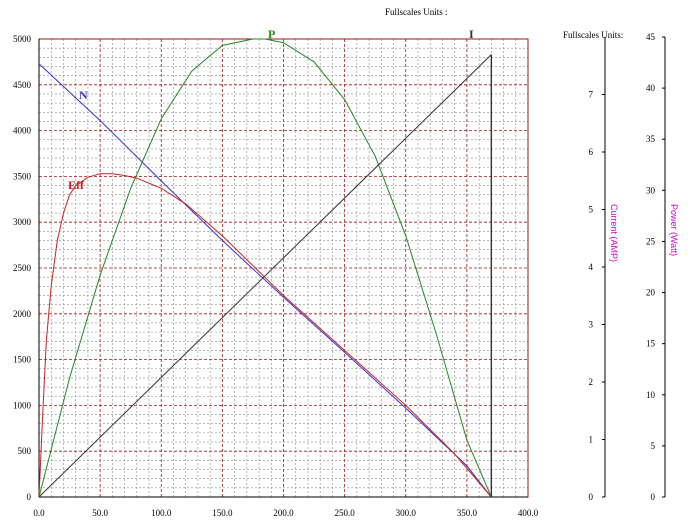  What do you see at coordinates (22, 39) in the screenshot?
I see `left-tick-label: 5000` at bounding box center [22, 39].